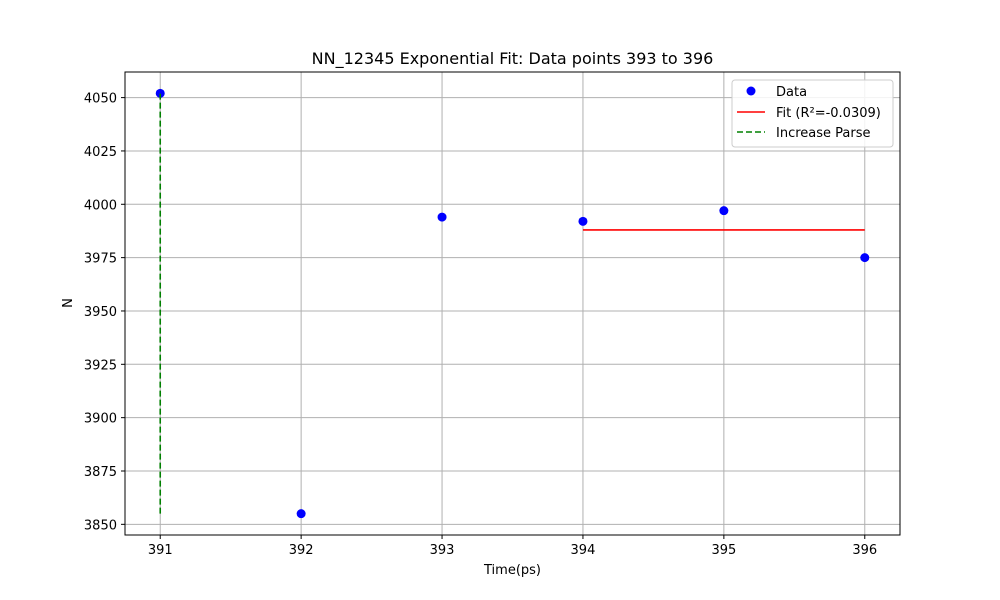 The height and width of the screenshot is (600, 1000). What do you see at coordinates (160, 550) in the screenshot?
I see `x-tick-label: 391` at bounding box center [160, 550].